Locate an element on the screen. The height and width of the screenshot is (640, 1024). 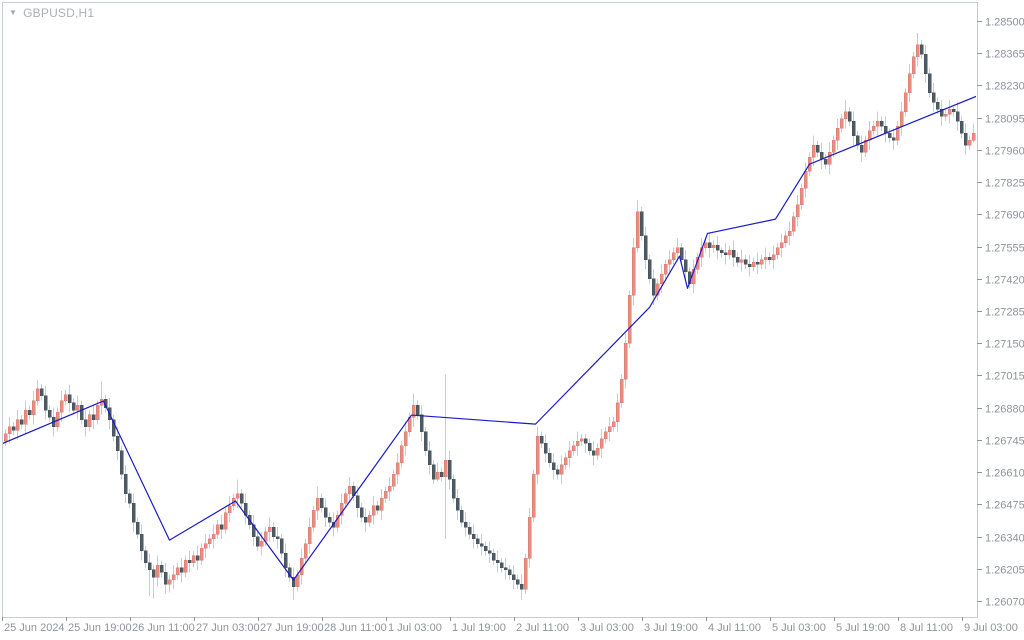
price-axis-label: 1.27015 is located at coordinates (1004, 377).